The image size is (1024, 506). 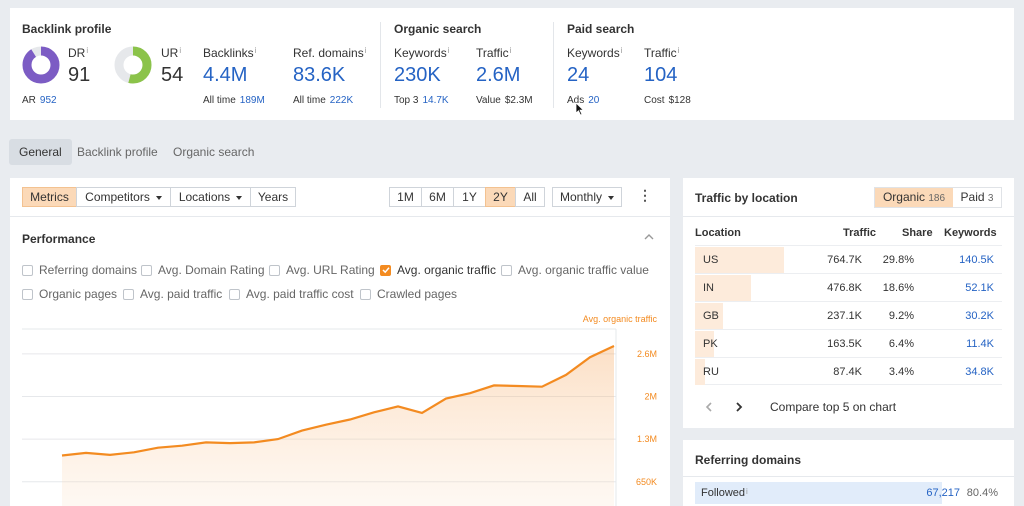 I want to click on tab-general: General, so click(x=40, y=152).